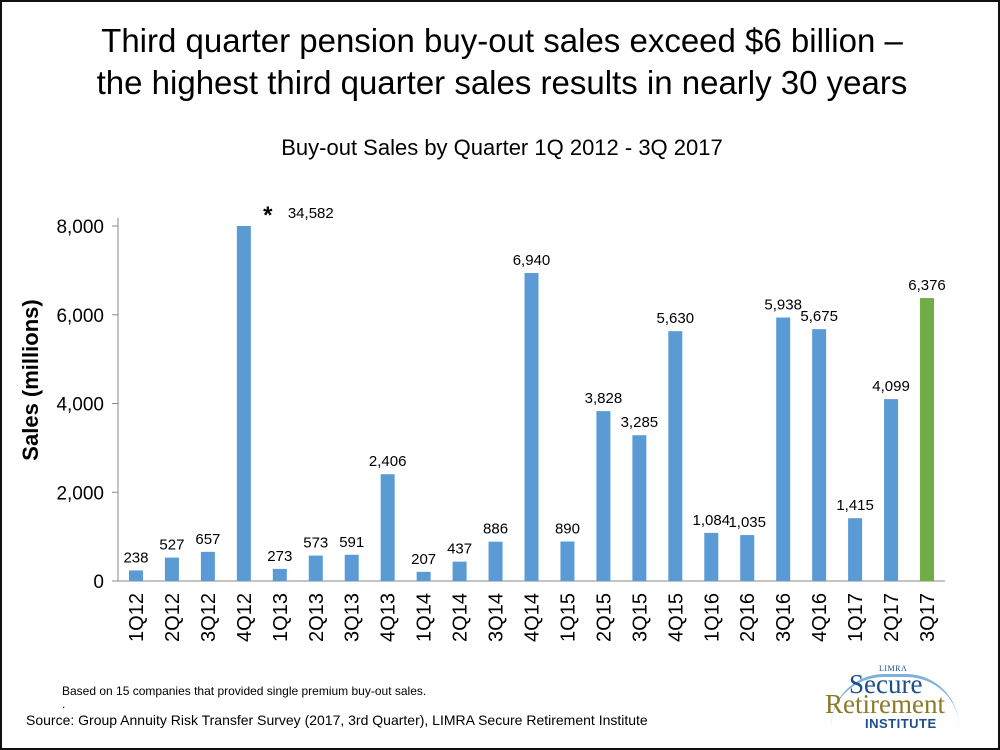  What do you see at coordinates (387, 527) in the screenshot?
I see `bar-4Q13` at bounding box center [387, 527].